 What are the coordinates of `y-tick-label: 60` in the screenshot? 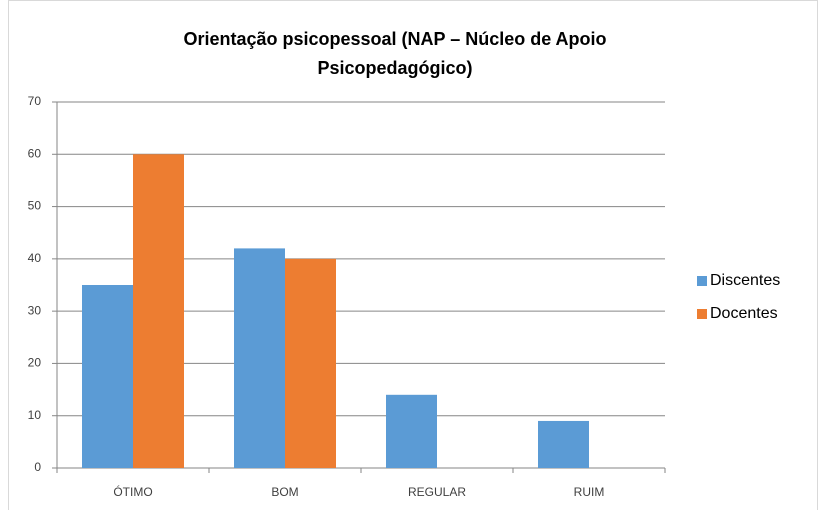 It's located at (35, 153).